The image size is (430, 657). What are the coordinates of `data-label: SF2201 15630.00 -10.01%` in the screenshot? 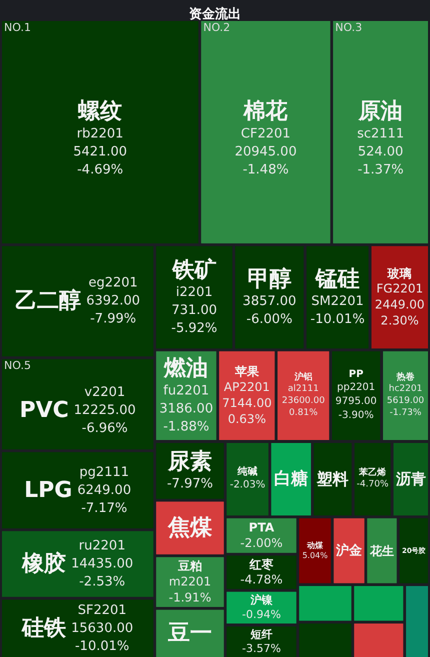 It's located at (102, 628).